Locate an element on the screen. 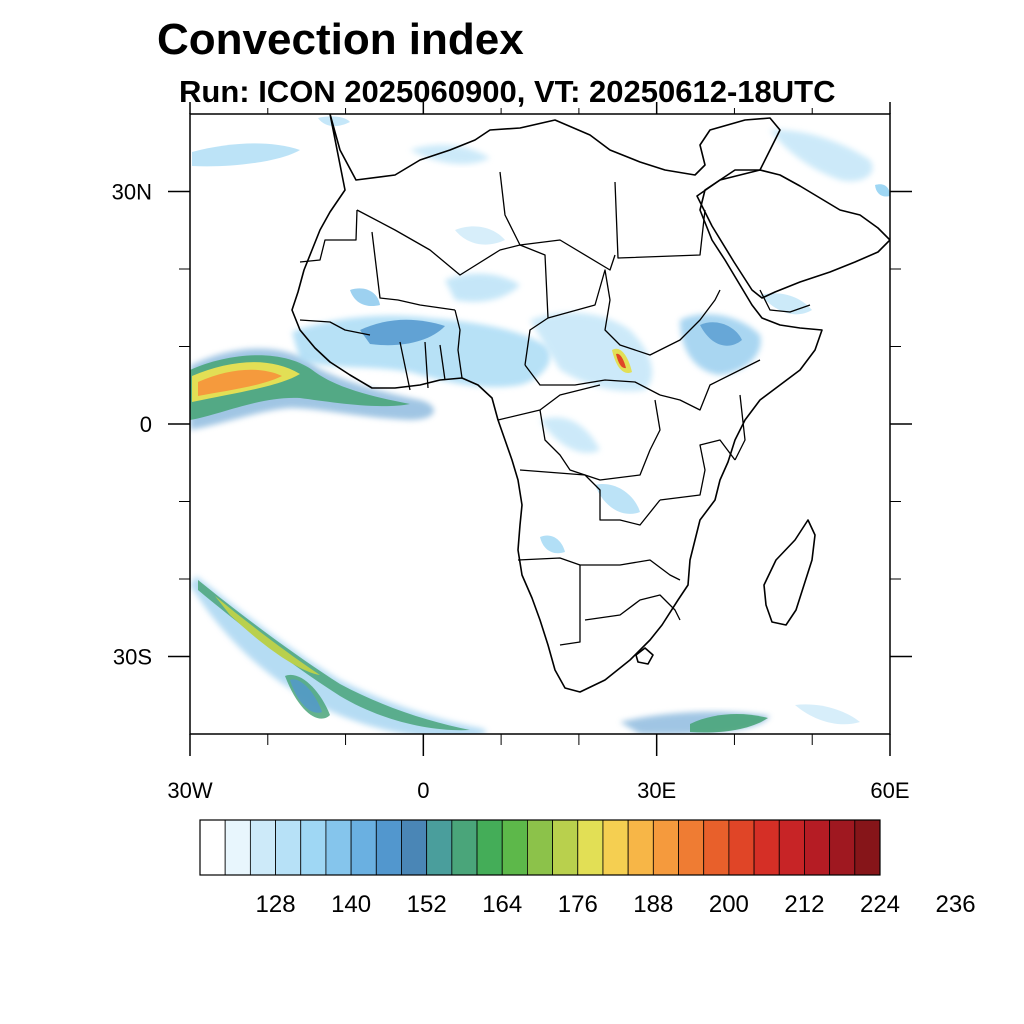 This screenshot has height=1024, width=1024. colorbar-label: 212 is located at coordinates (804, 904).